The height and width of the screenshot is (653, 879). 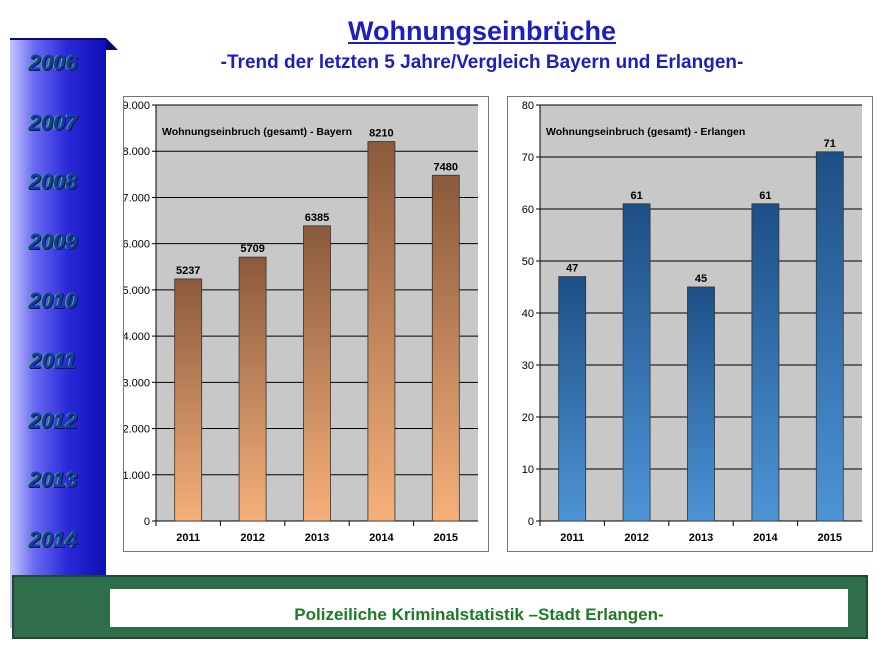 What do you see at coordinates (528, 158) in the screenshot?
I see `y-tick-label: 70` at bounding box center [528, 158].